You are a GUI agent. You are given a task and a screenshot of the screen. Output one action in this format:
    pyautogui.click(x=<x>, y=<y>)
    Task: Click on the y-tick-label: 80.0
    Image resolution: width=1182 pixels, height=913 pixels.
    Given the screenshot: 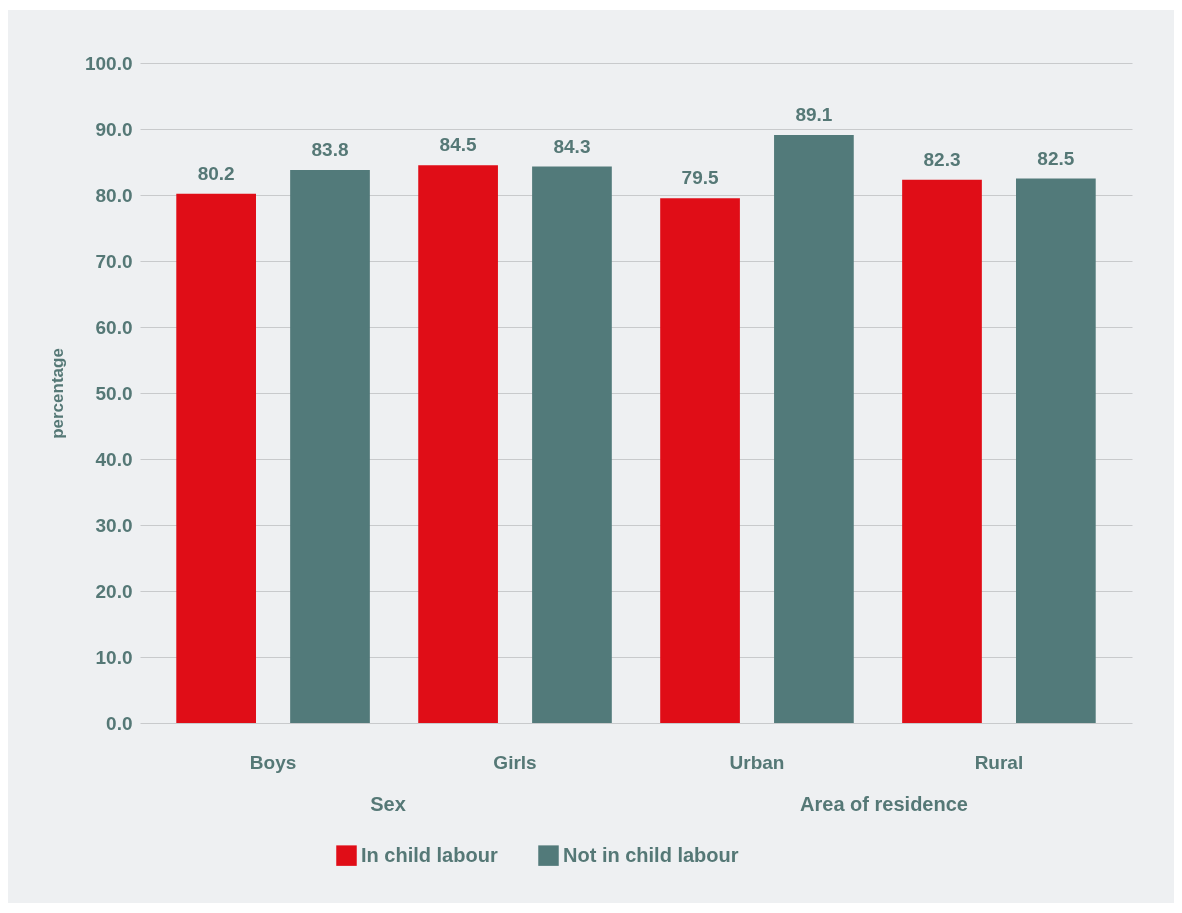 What is the action you would take?
    pyautogui.click(x=114, y=195)
    